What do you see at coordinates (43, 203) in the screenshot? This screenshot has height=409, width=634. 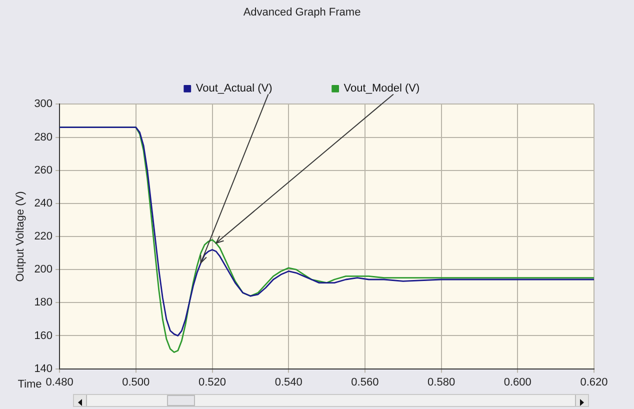 I see `y-tick-label: 240` at bounding box center [43, 203].